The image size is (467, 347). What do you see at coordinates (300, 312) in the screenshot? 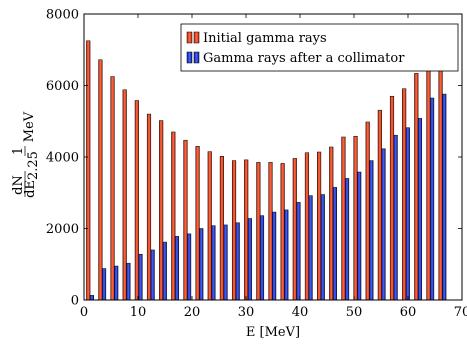
I see `x-tick-label: 40` at bounding box center [300, 312].